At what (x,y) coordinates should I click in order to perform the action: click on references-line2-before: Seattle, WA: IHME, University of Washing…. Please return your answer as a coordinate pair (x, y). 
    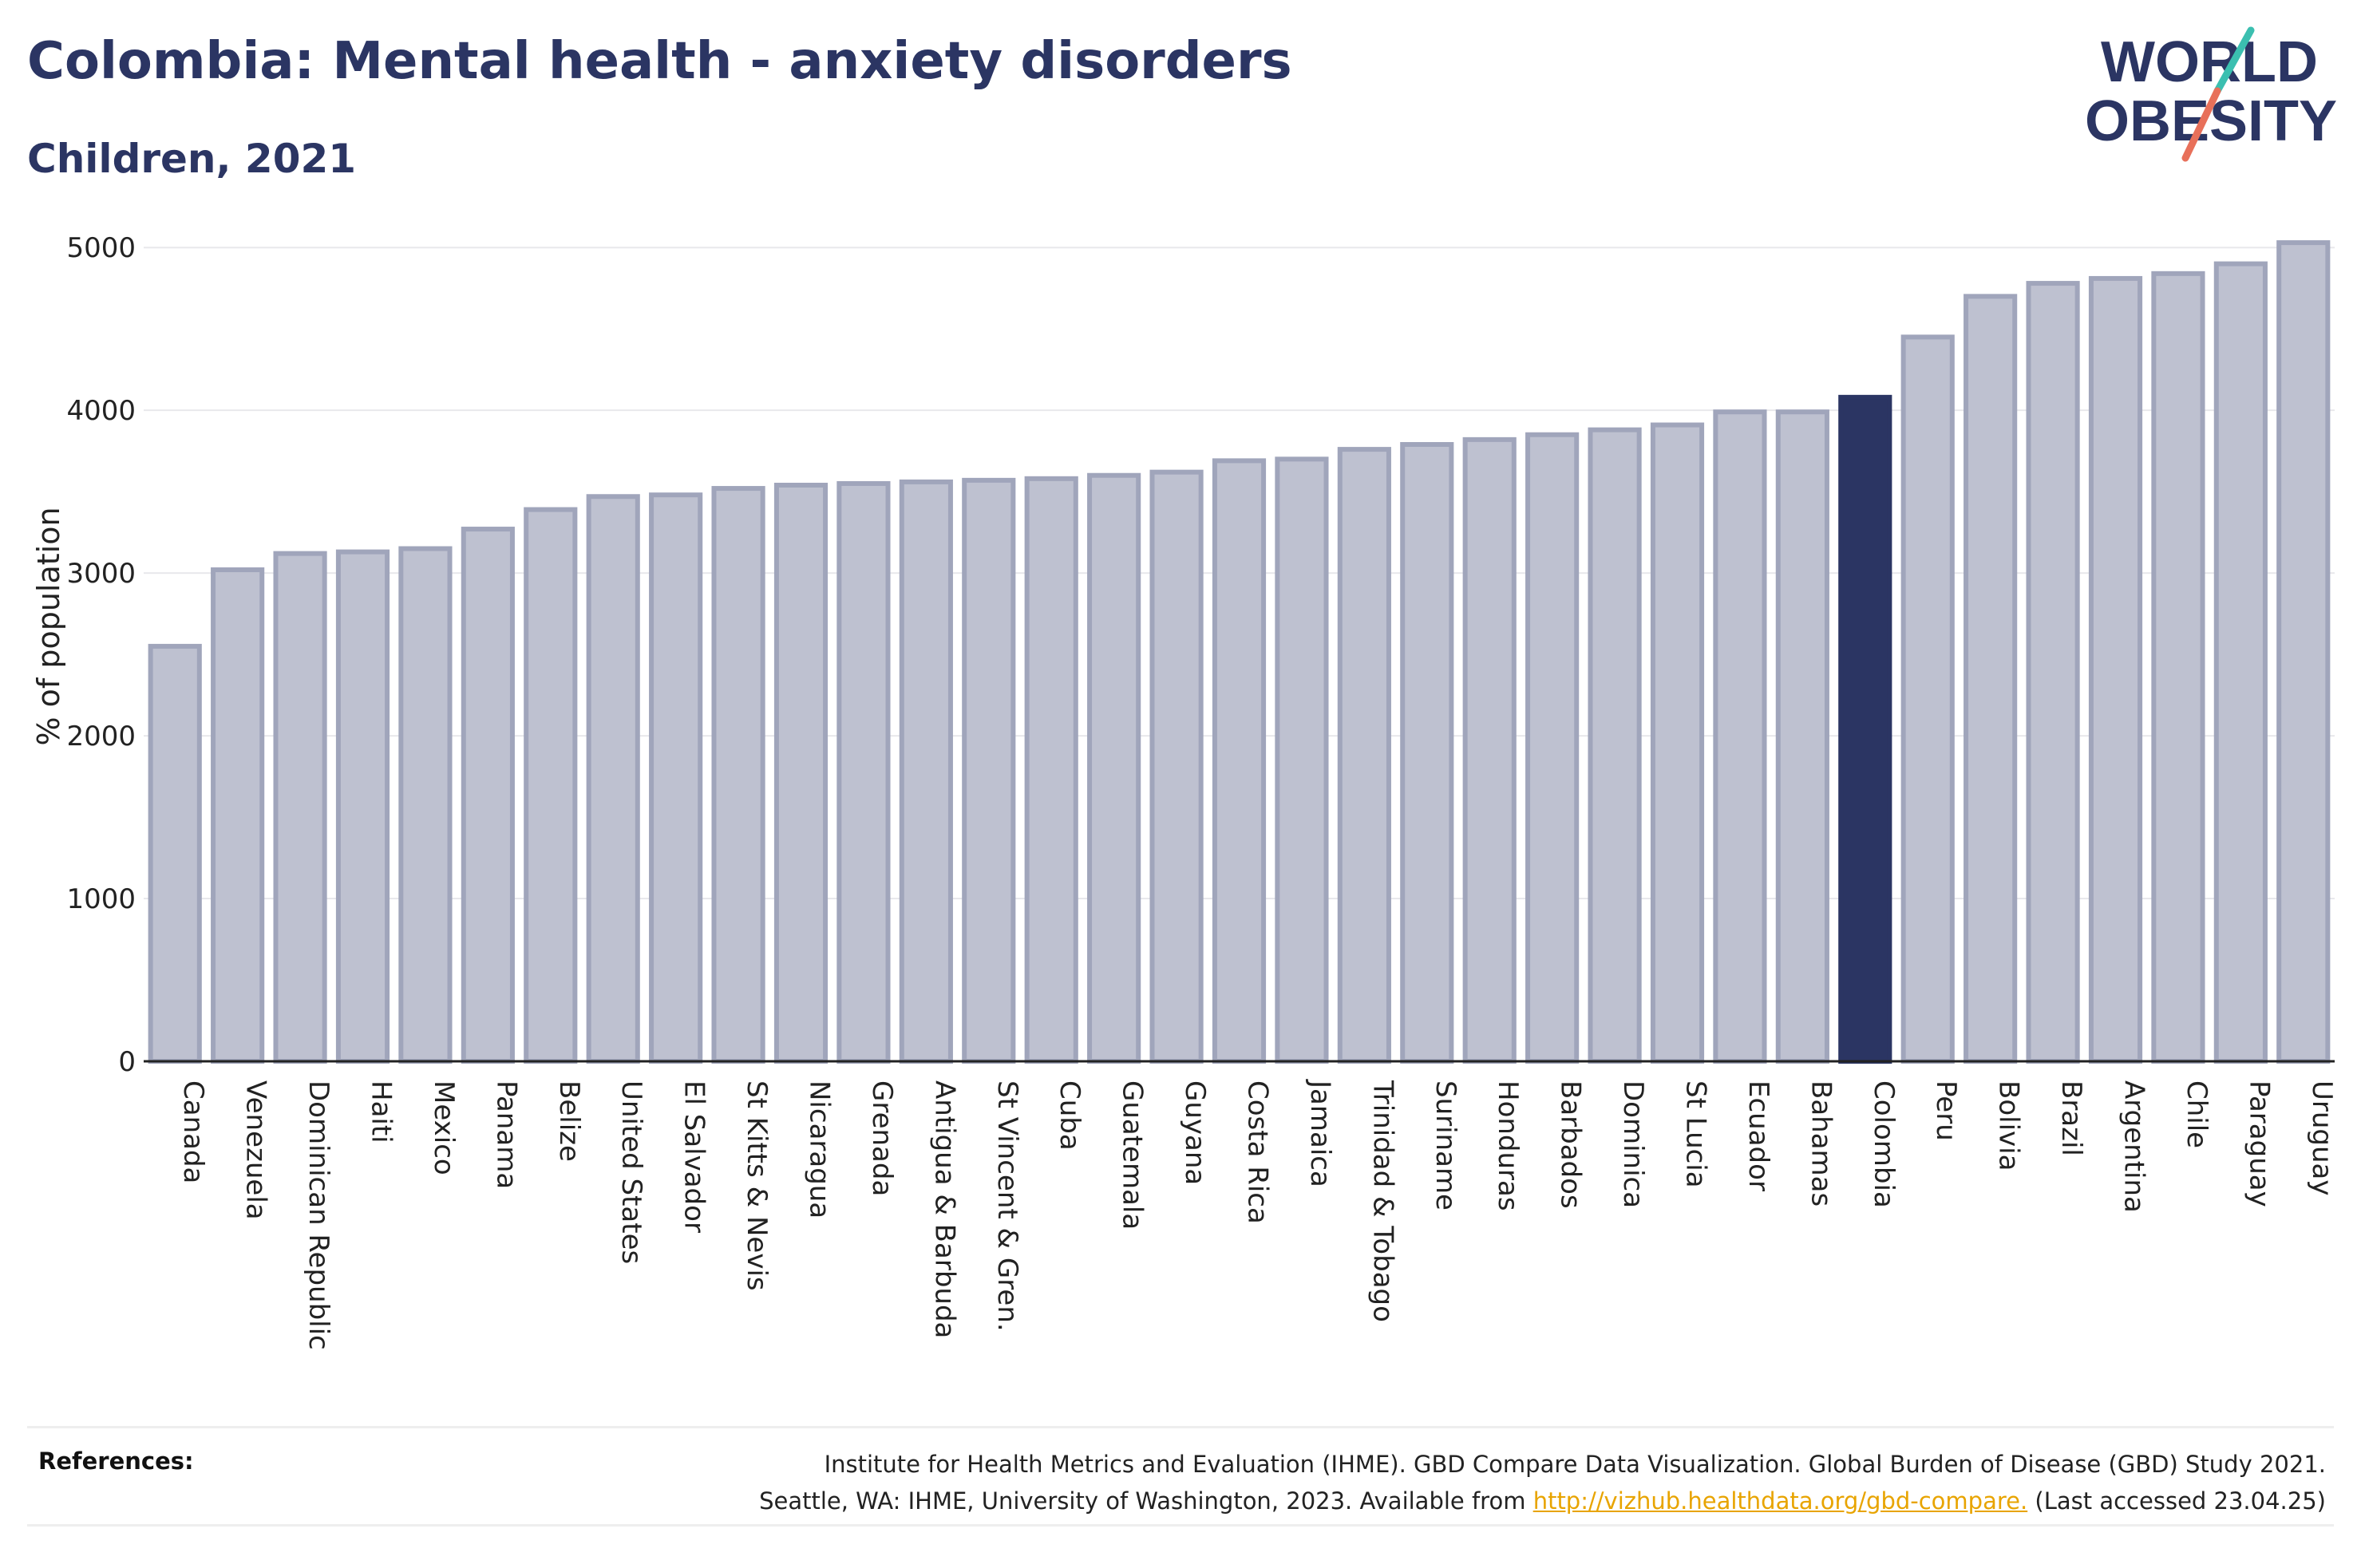
    Looking at the image, I should click on (1146, 1501).